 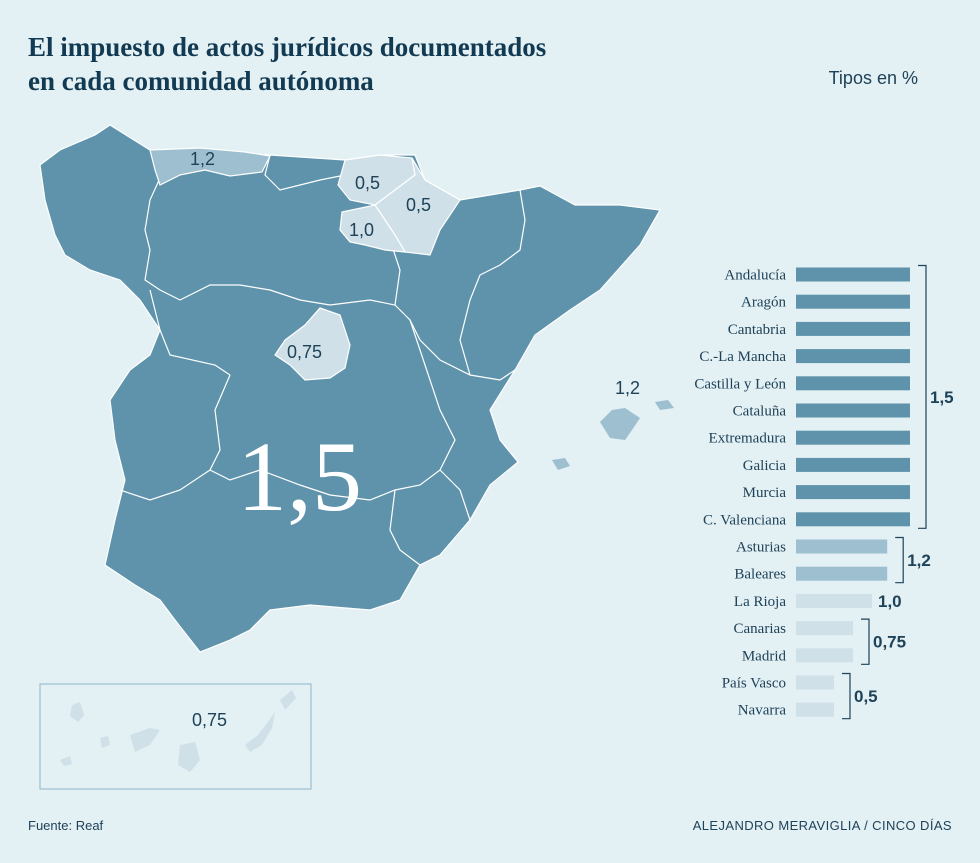 What do you see at coordinates (613, 435) in the screenshot?
I see `baleares-islands` at bounding box center [613, 435].